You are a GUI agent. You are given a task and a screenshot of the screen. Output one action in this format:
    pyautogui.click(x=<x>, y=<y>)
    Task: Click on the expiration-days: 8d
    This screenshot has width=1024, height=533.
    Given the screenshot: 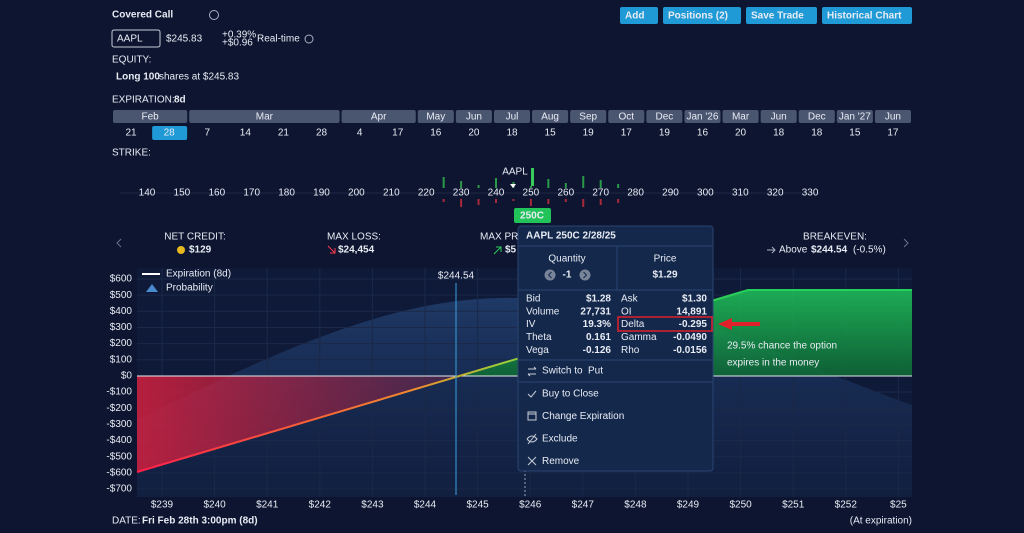 What is the action you would take?
    pyautogui.click(x=180, y=100)
    